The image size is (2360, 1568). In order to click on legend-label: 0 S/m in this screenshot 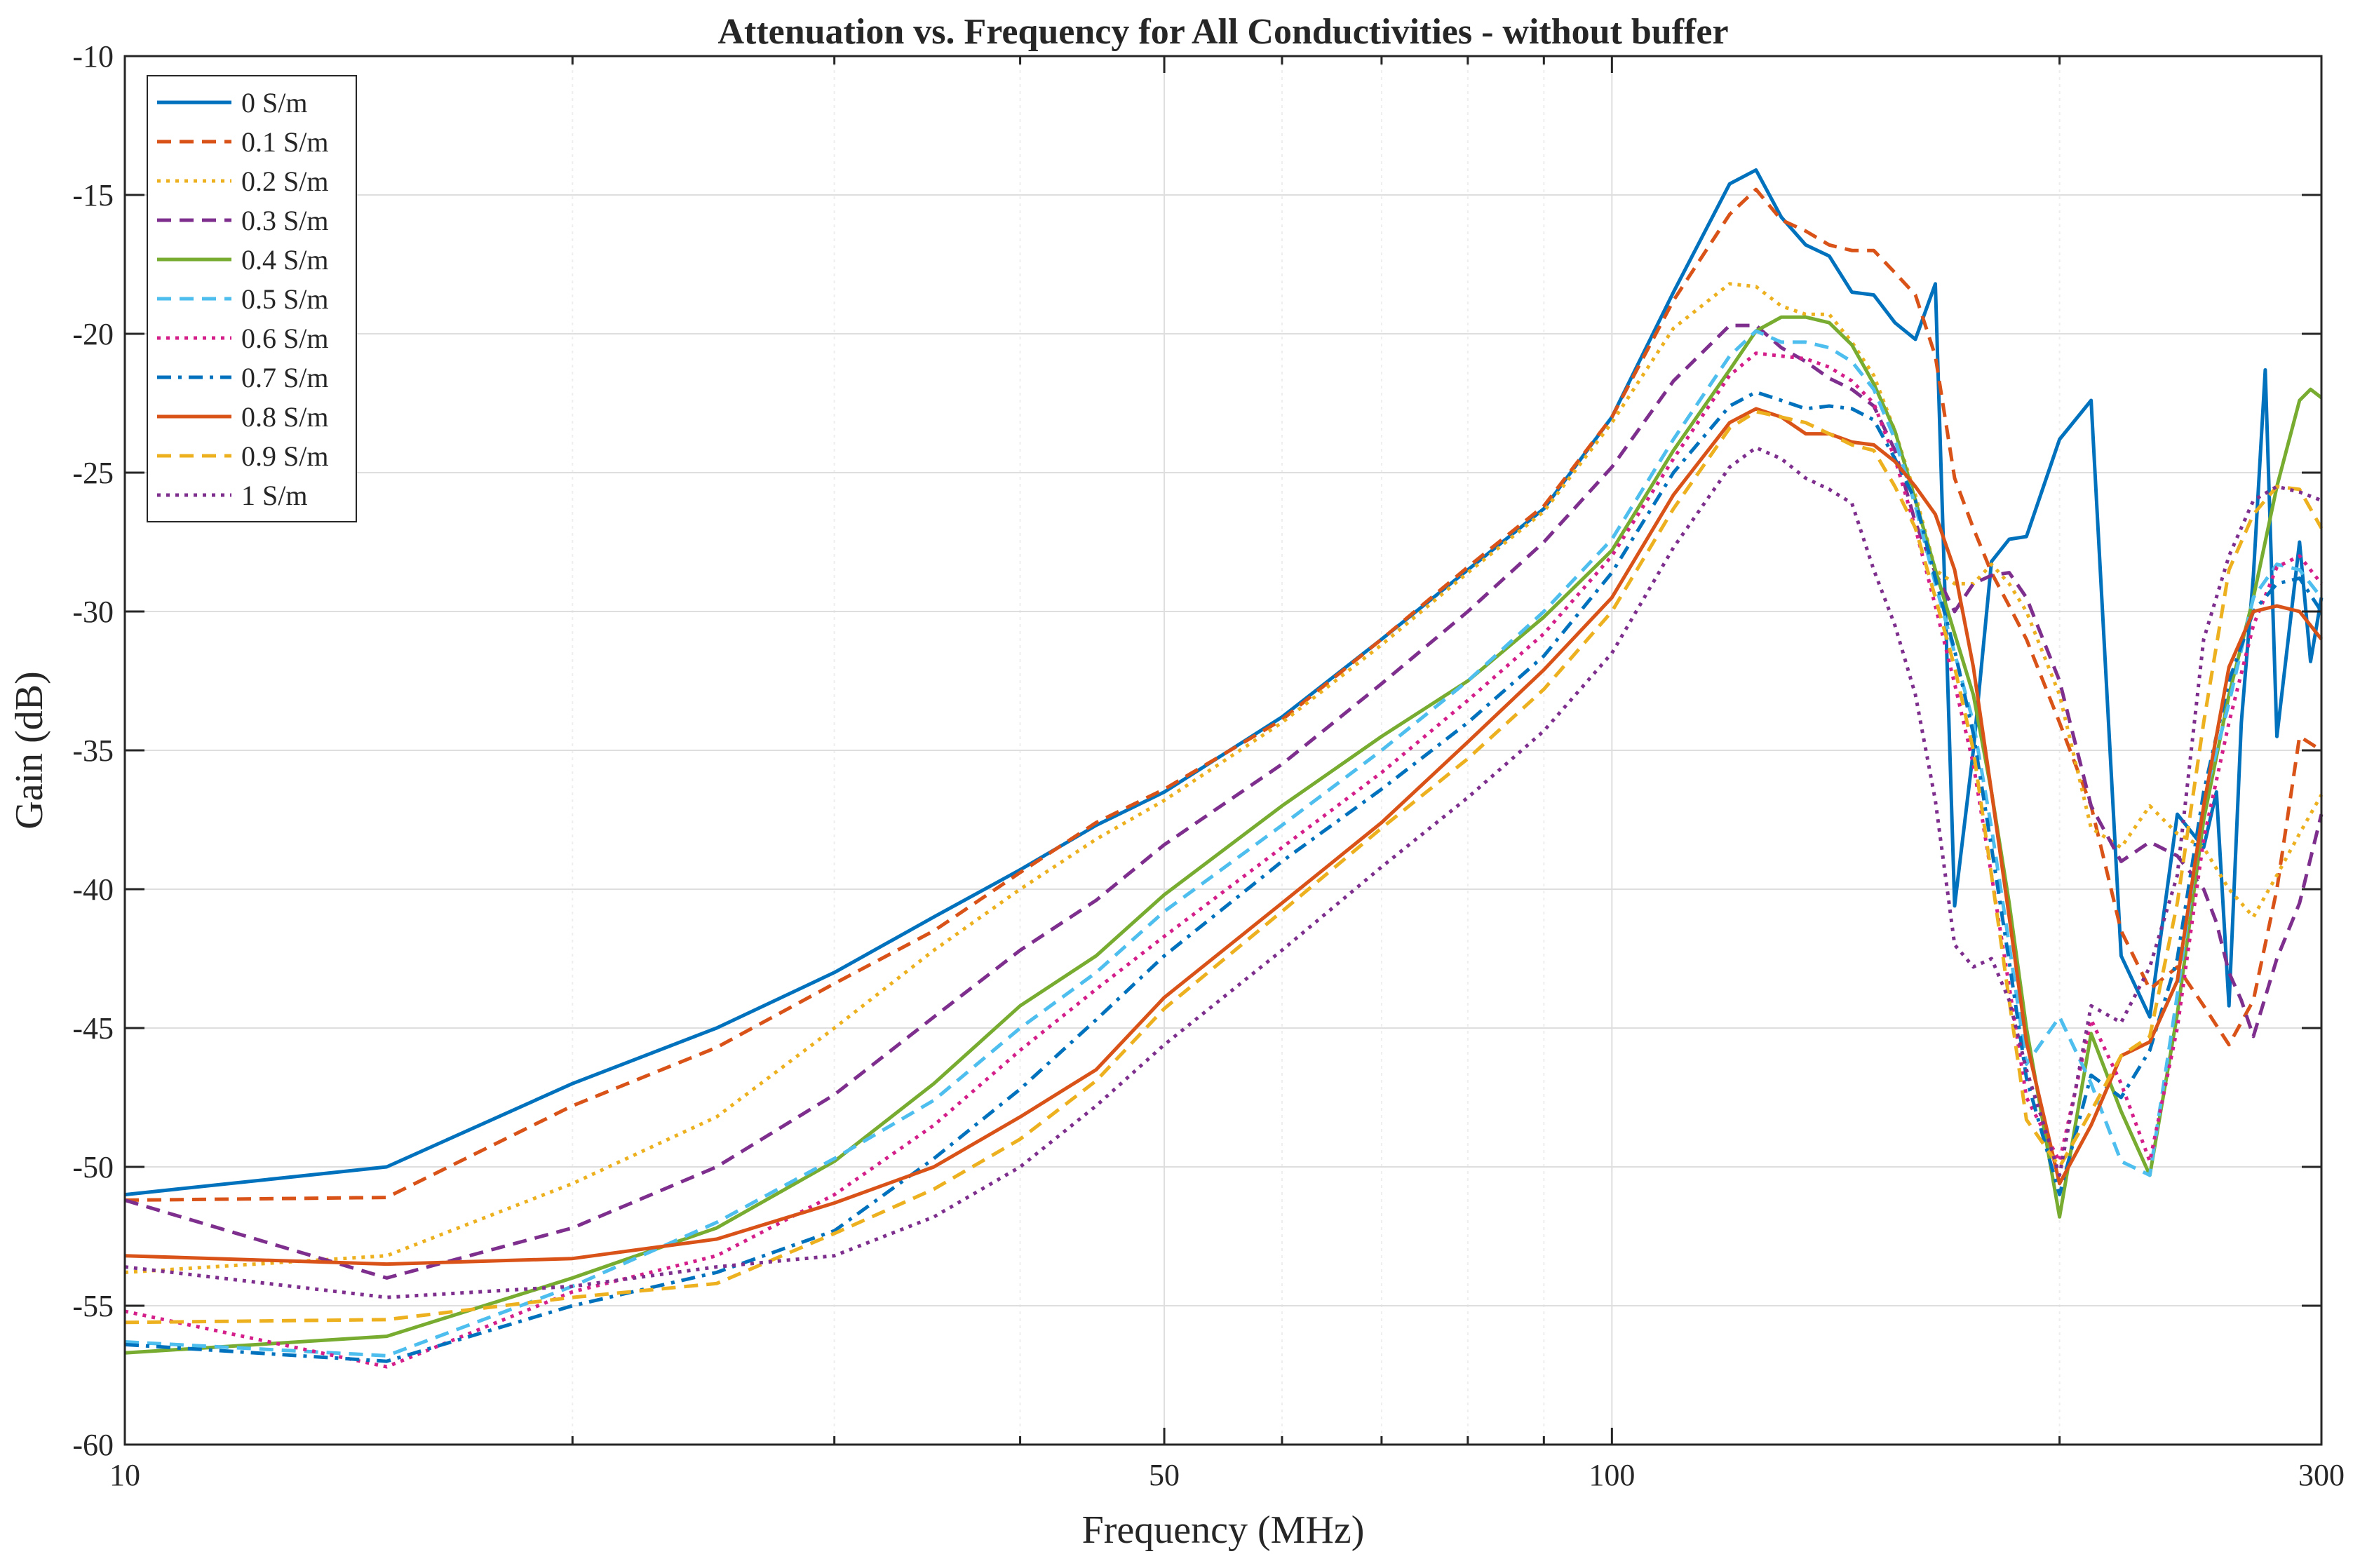, I will do `click(274, 103)`.